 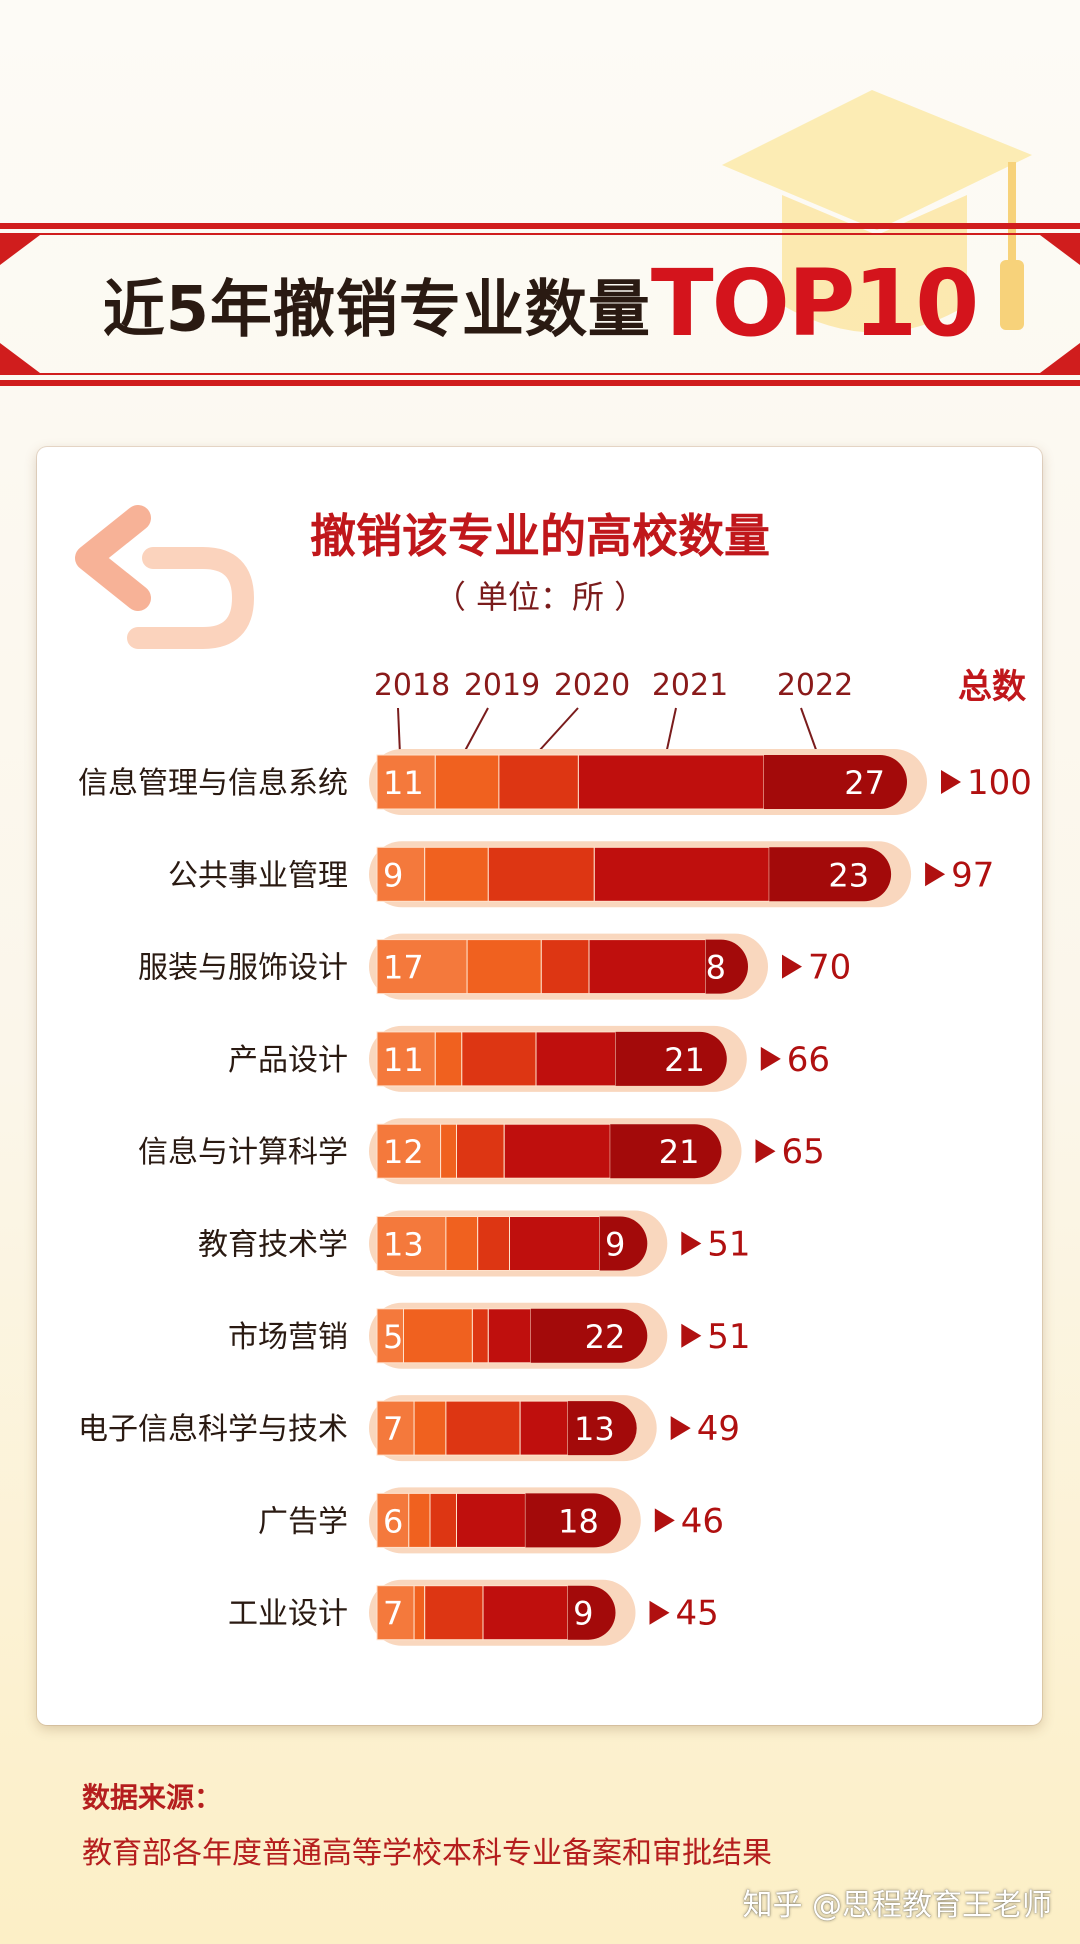 What do you see at coordinates (376, 309) in the screenshot?
I see `page-title-main: 近5年撤销专业数量` at bounding box center [376, 309].